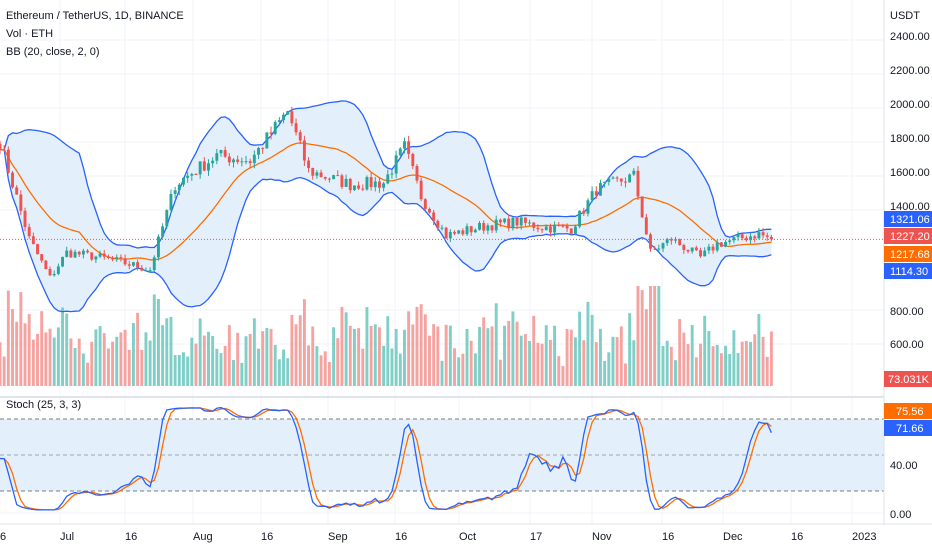  What do you see at coordinates (442, 397) in the screenshot?
I see `pane-separator` at bounding box center [442, 397].